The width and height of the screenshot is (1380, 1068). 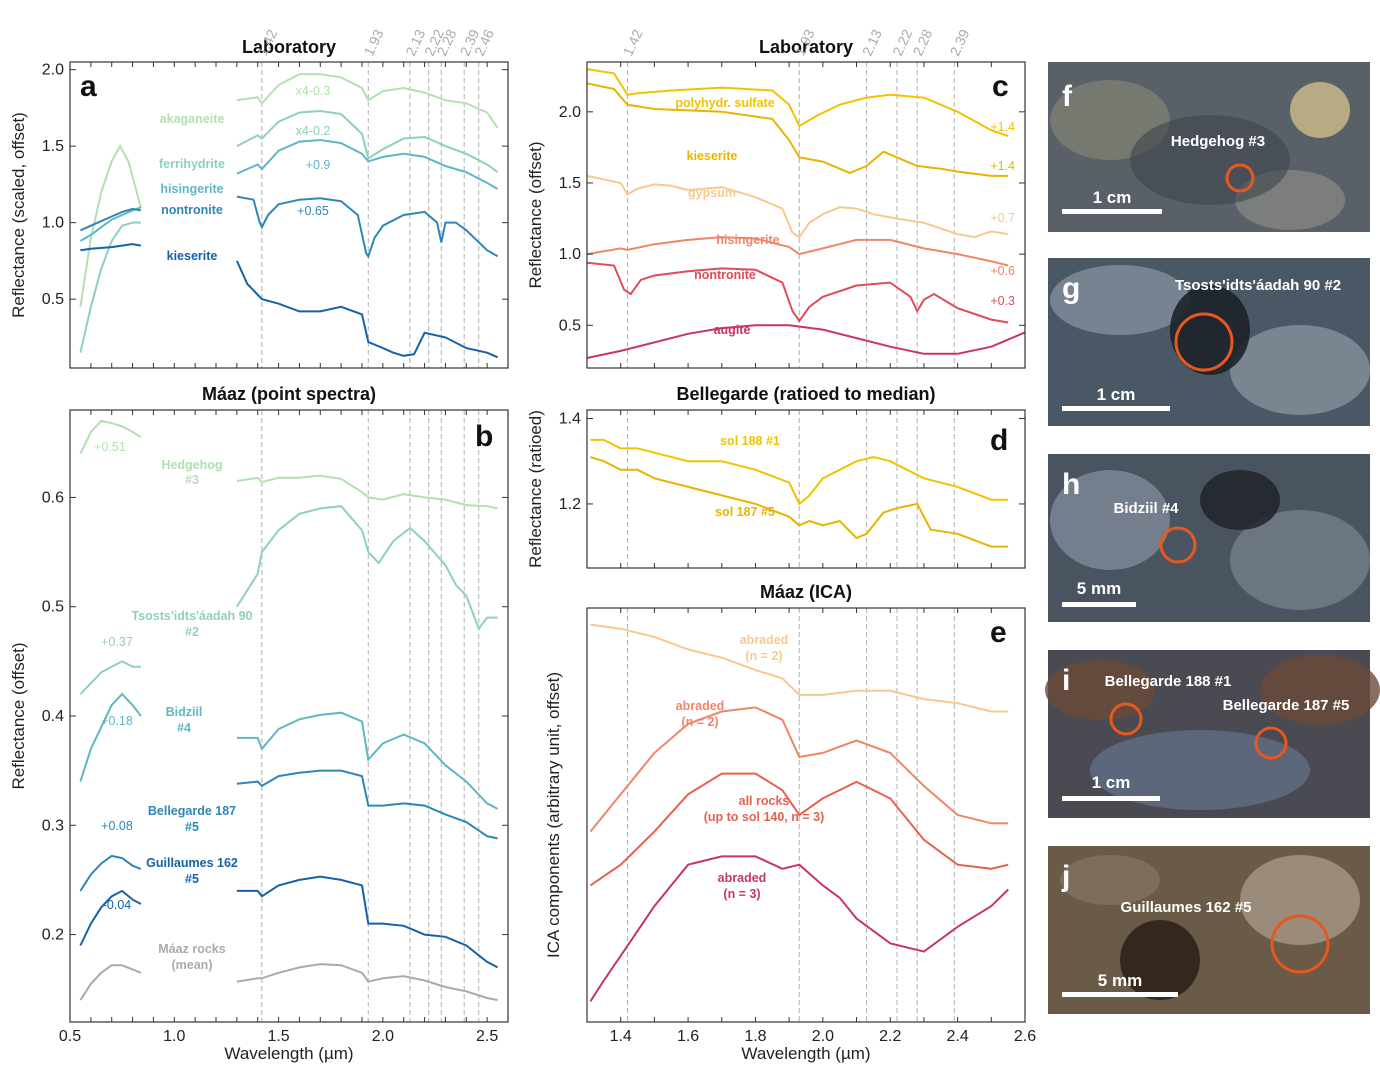 I want to click on image-i-scale-label: 1 cm, so click(x=1111, y=782).